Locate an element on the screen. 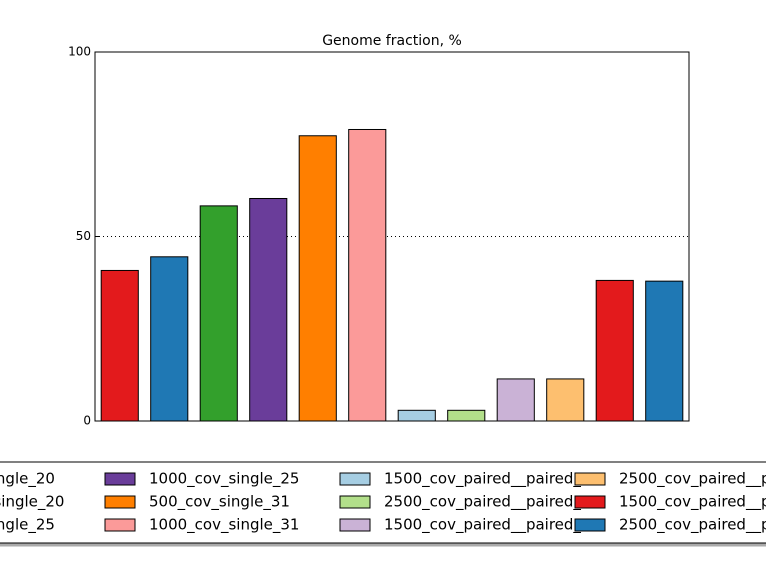 This screenshot has width=766, height=566. legend-label: 500_cov_single_25 is located at coordinates (27, 525).